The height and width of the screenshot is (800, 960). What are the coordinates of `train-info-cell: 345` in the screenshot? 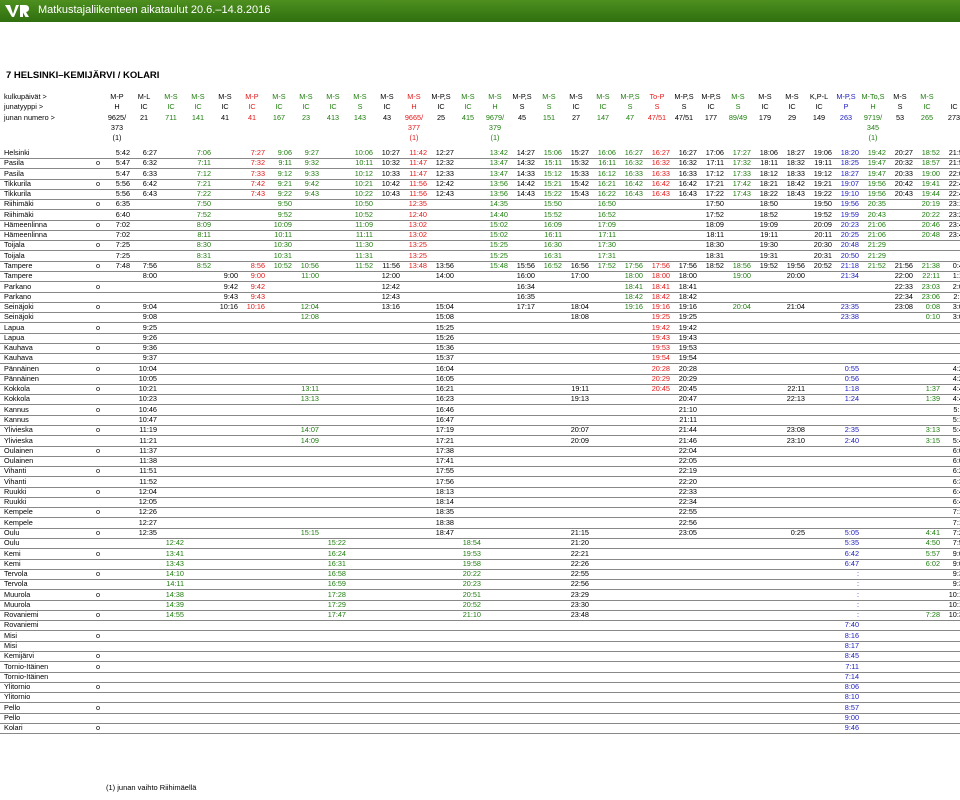 It's located at (873, 127).